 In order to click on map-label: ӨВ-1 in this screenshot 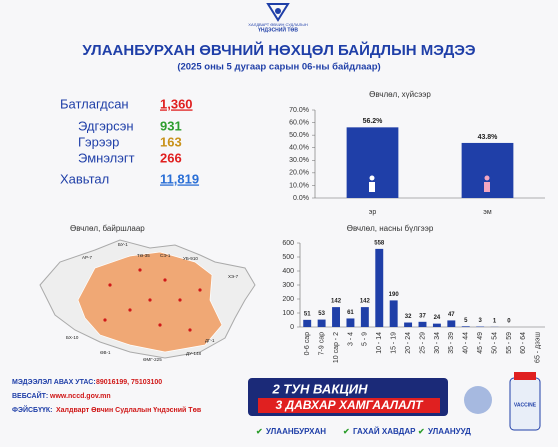, I will do `click(105, 352)`.